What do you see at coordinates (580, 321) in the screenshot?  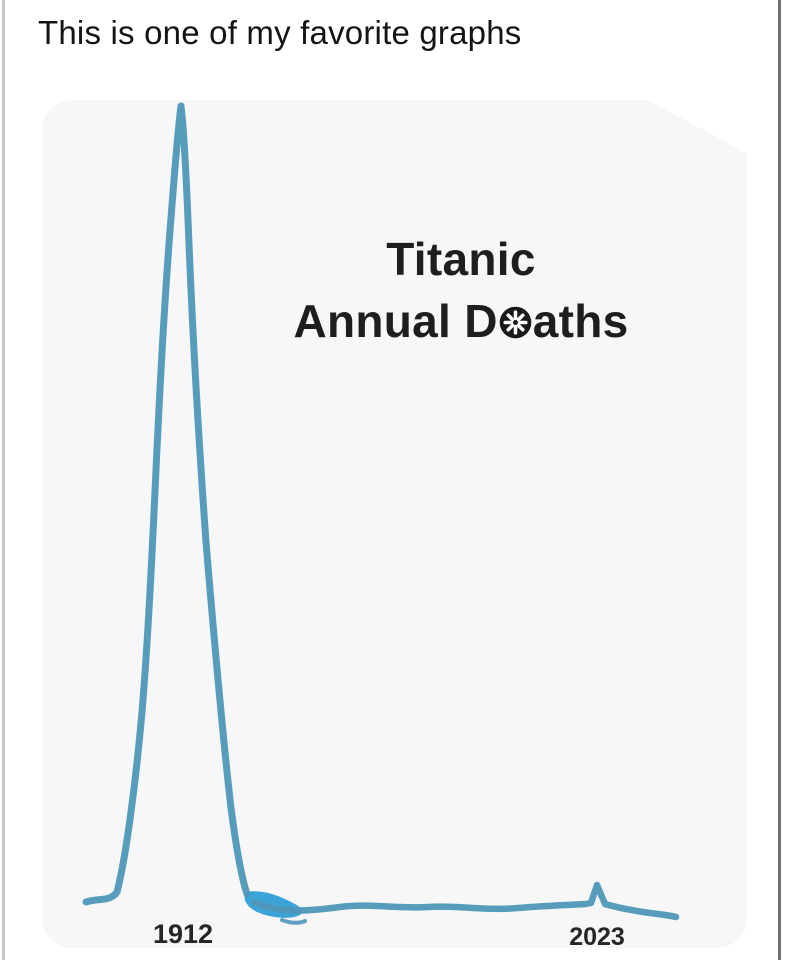 I see `chart-title-line2-suffix: aths` at bounding box center [580, 321].